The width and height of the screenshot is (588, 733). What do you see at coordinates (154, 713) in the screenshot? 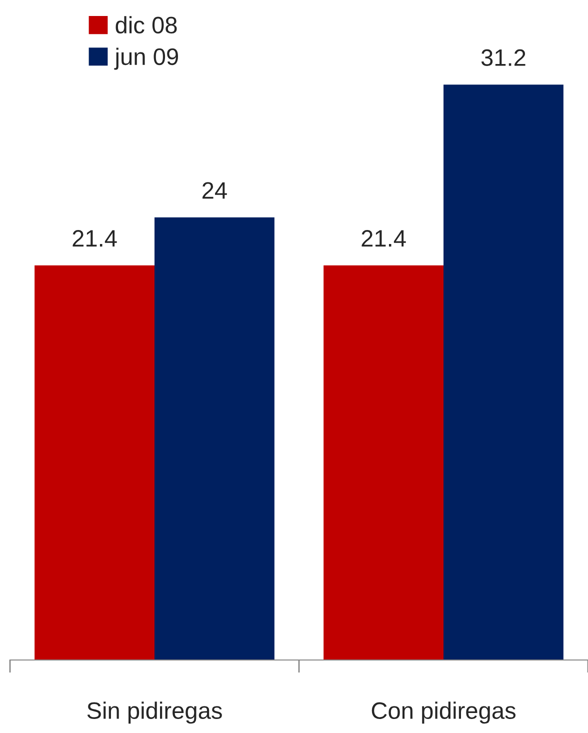
I see `x-tick-label: Sin pidiregas` at bounding box center [154, 713].